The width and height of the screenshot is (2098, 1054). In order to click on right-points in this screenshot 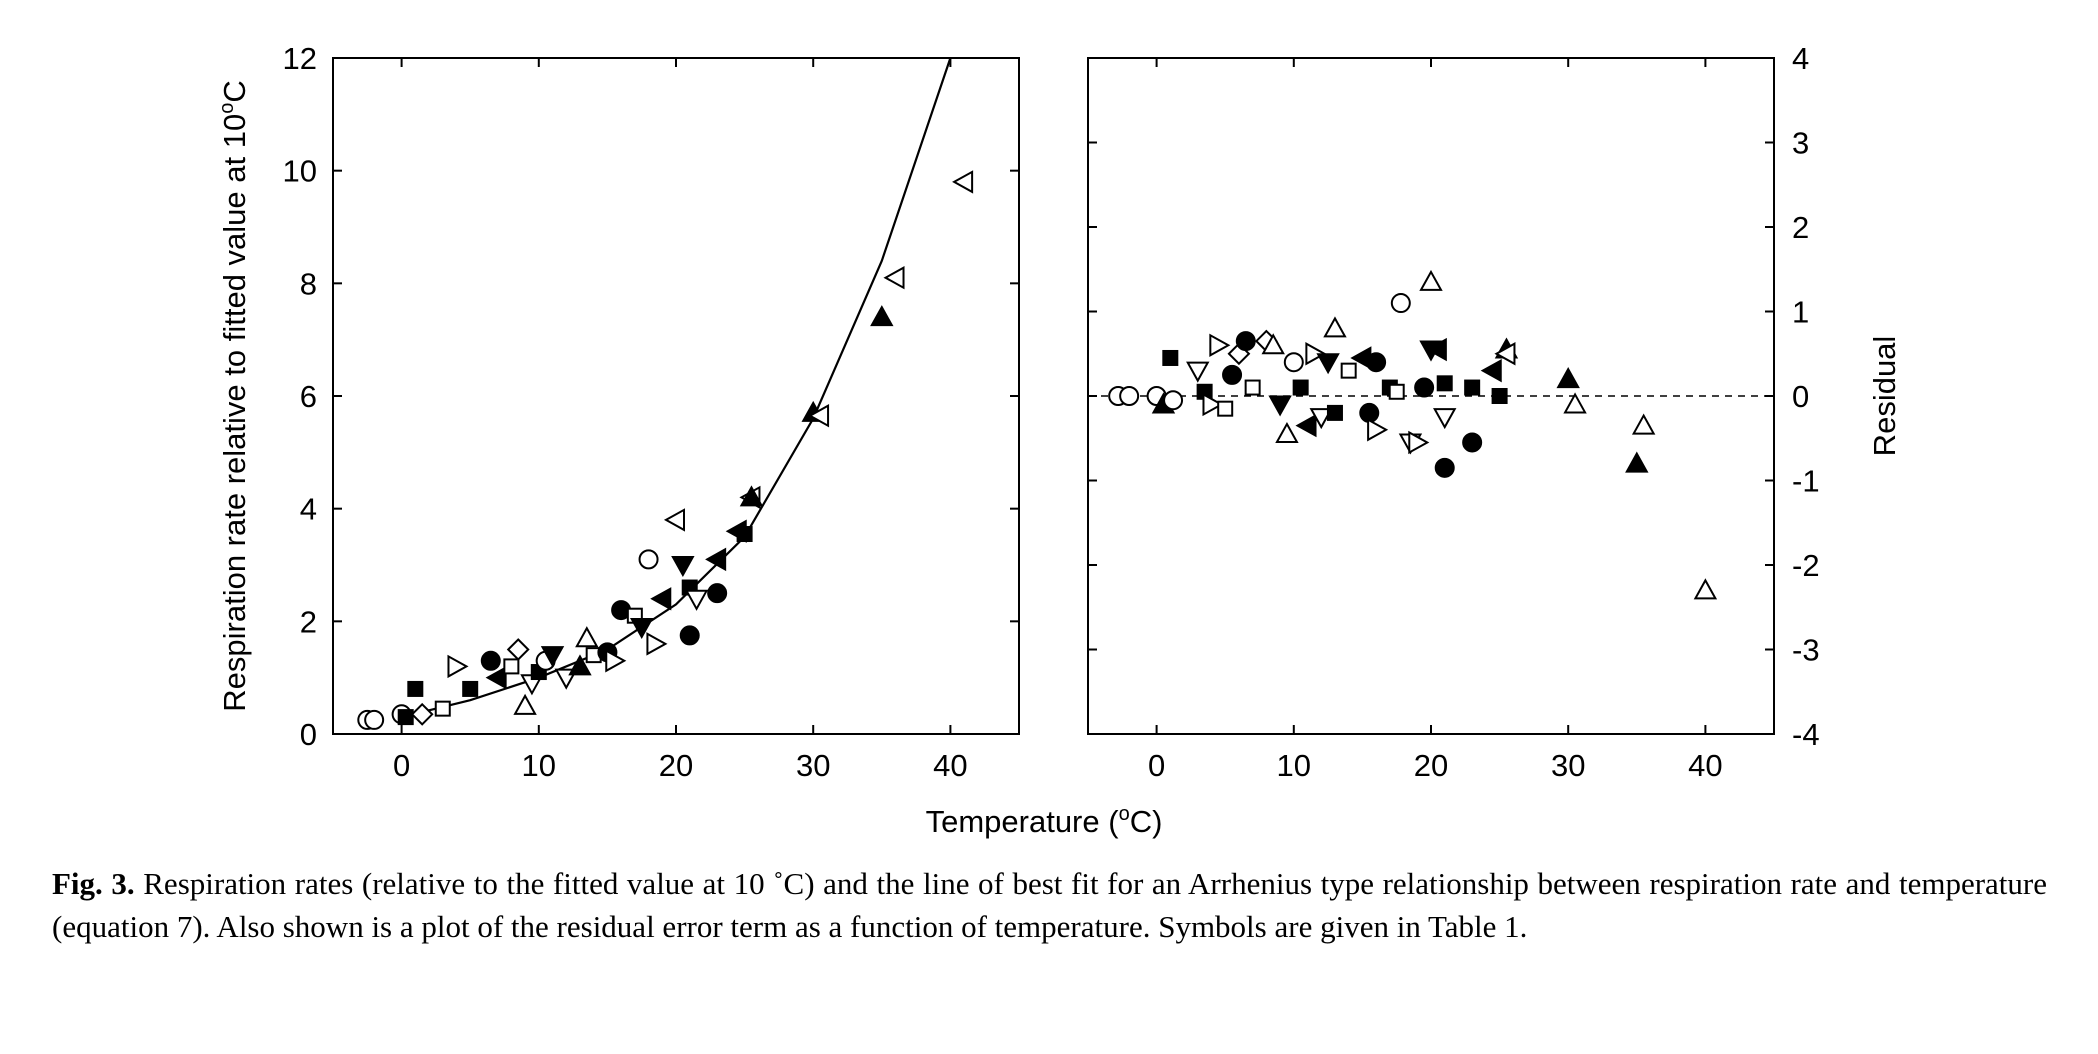, I will do `click(1413, 434)`.